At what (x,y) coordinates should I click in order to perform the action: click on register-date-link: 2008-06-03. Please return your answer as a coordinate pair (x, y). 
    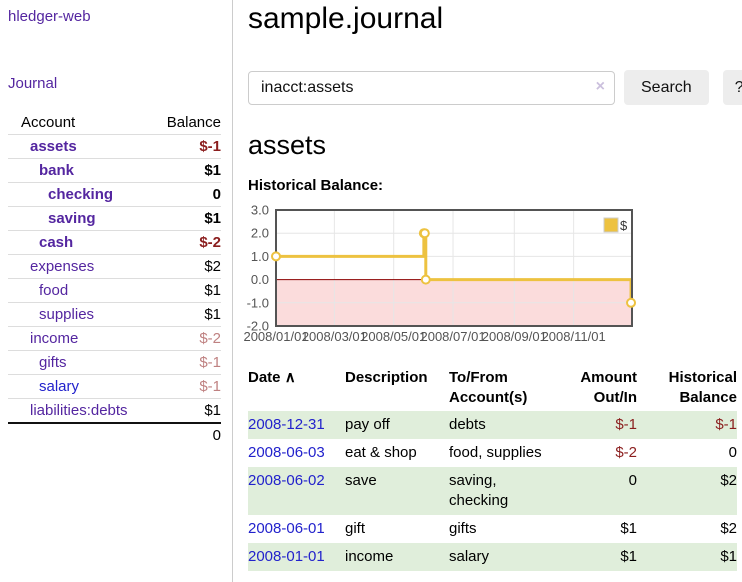
    Looking at the image, I should click on (286, 452).